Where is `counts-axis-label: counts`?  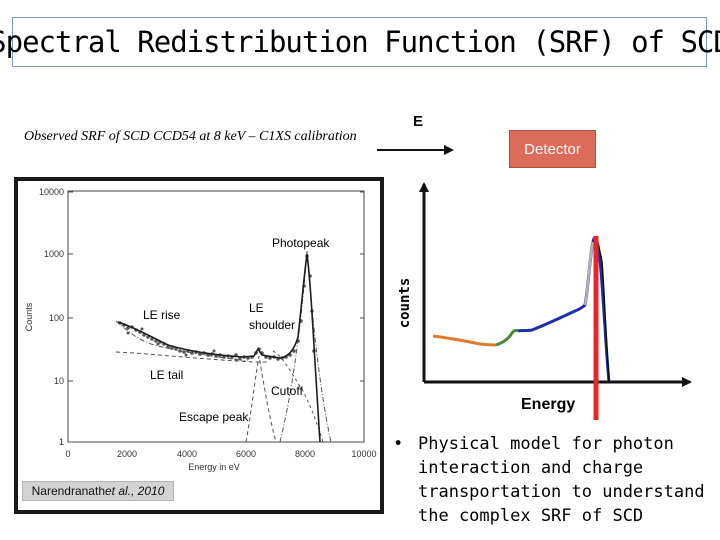
counts-axis-label: counts is located at coordinates (405, 303).